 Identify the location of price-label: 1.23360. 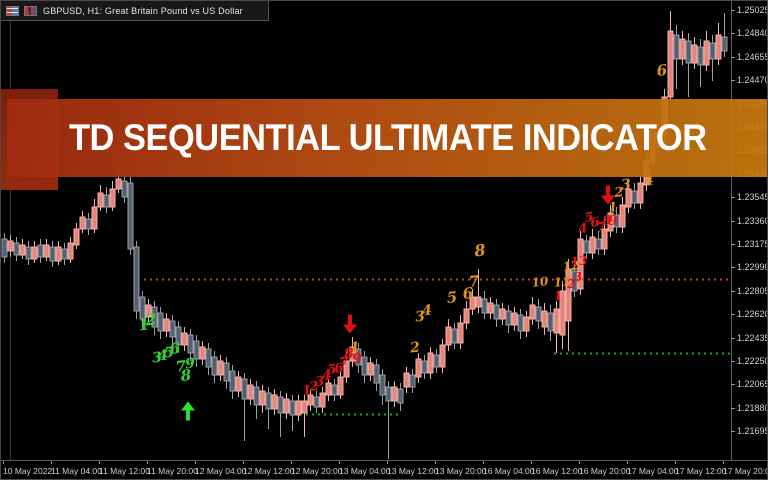
(752, 221).